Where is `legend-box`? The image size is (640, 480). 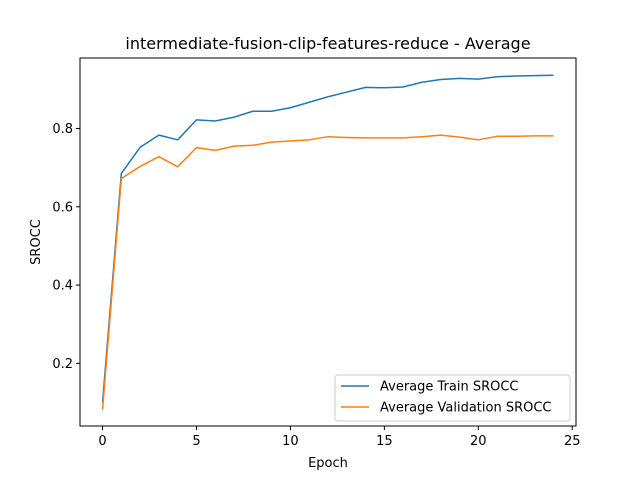 legend-box is located at coordinates (452, 398).